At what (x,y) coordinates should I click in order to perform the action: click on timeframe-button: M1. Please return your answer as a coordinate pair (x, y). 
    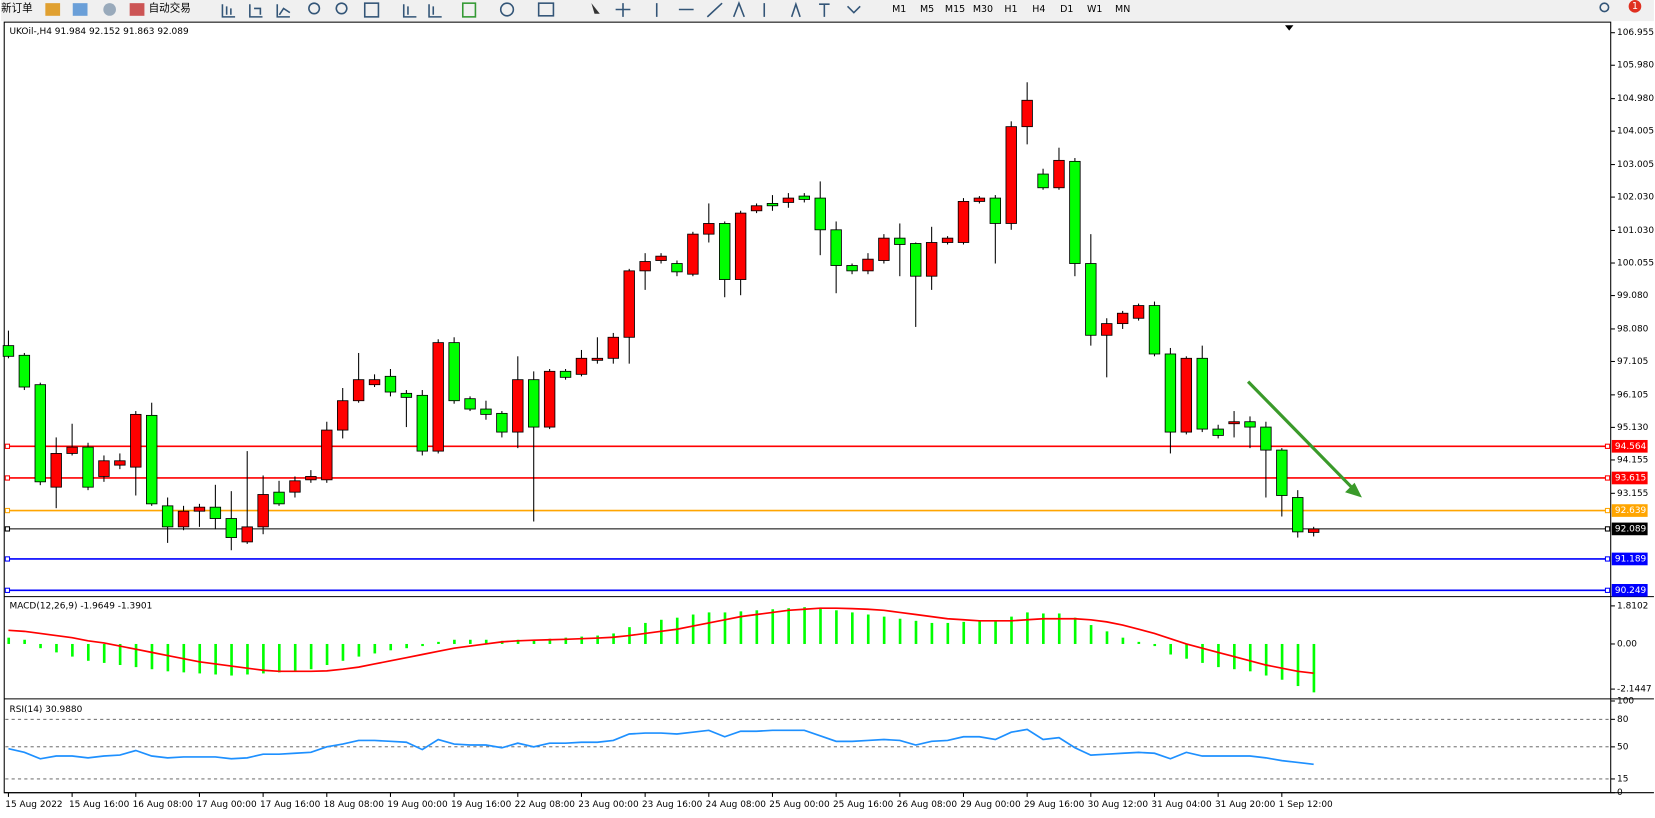
    Looking at the image, I should click on (899, 9).